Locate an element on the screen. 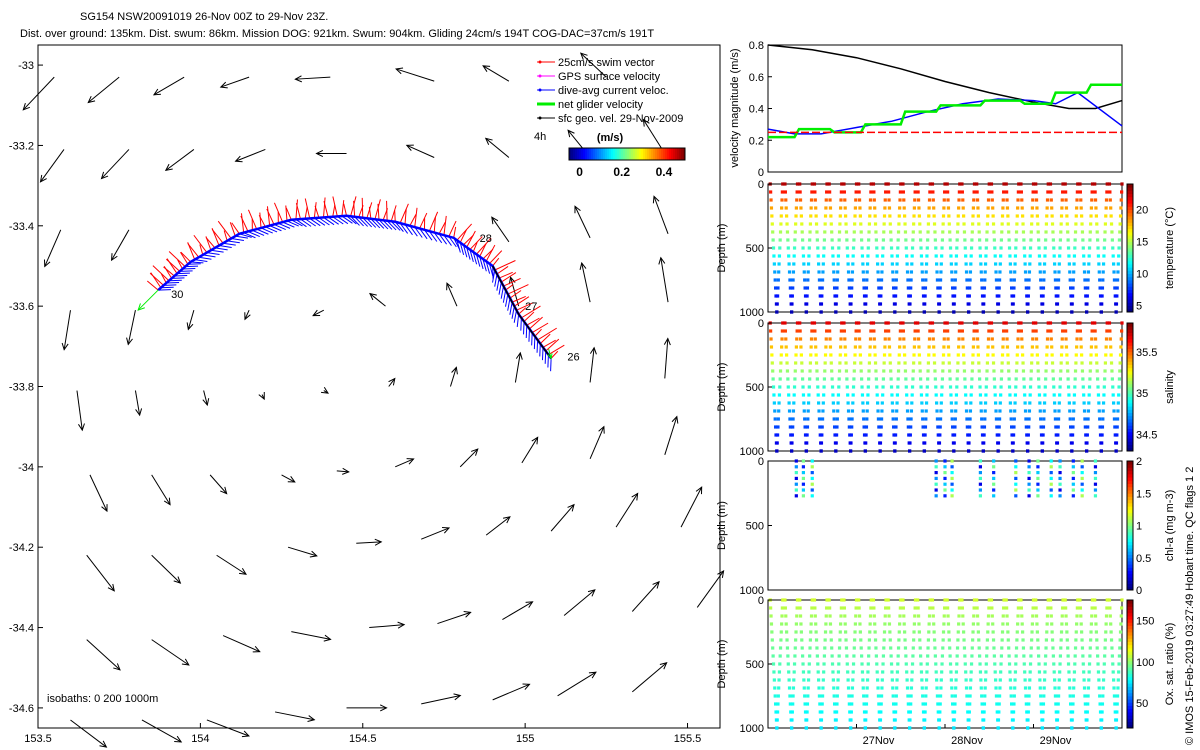 Image resolution: width=1200 pixels, height=750 pixels. current-vector-head is located at coordinates (373, 296).